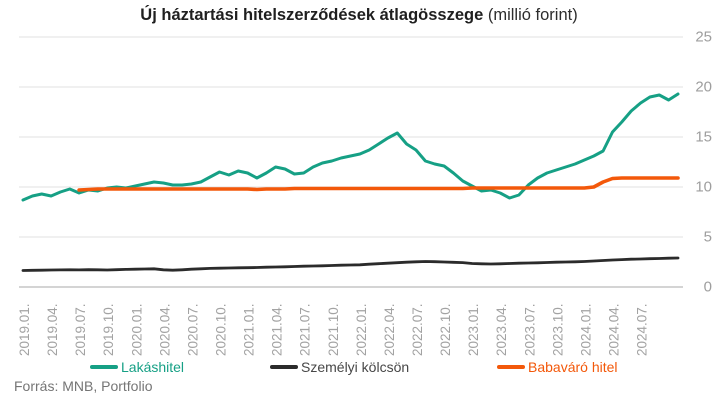 This screenshot has width=718, height=402. Describe the element at coordinates (557, 329) in the screenshot. I see `x-tick-label-202310: 2023.10.` at that location.